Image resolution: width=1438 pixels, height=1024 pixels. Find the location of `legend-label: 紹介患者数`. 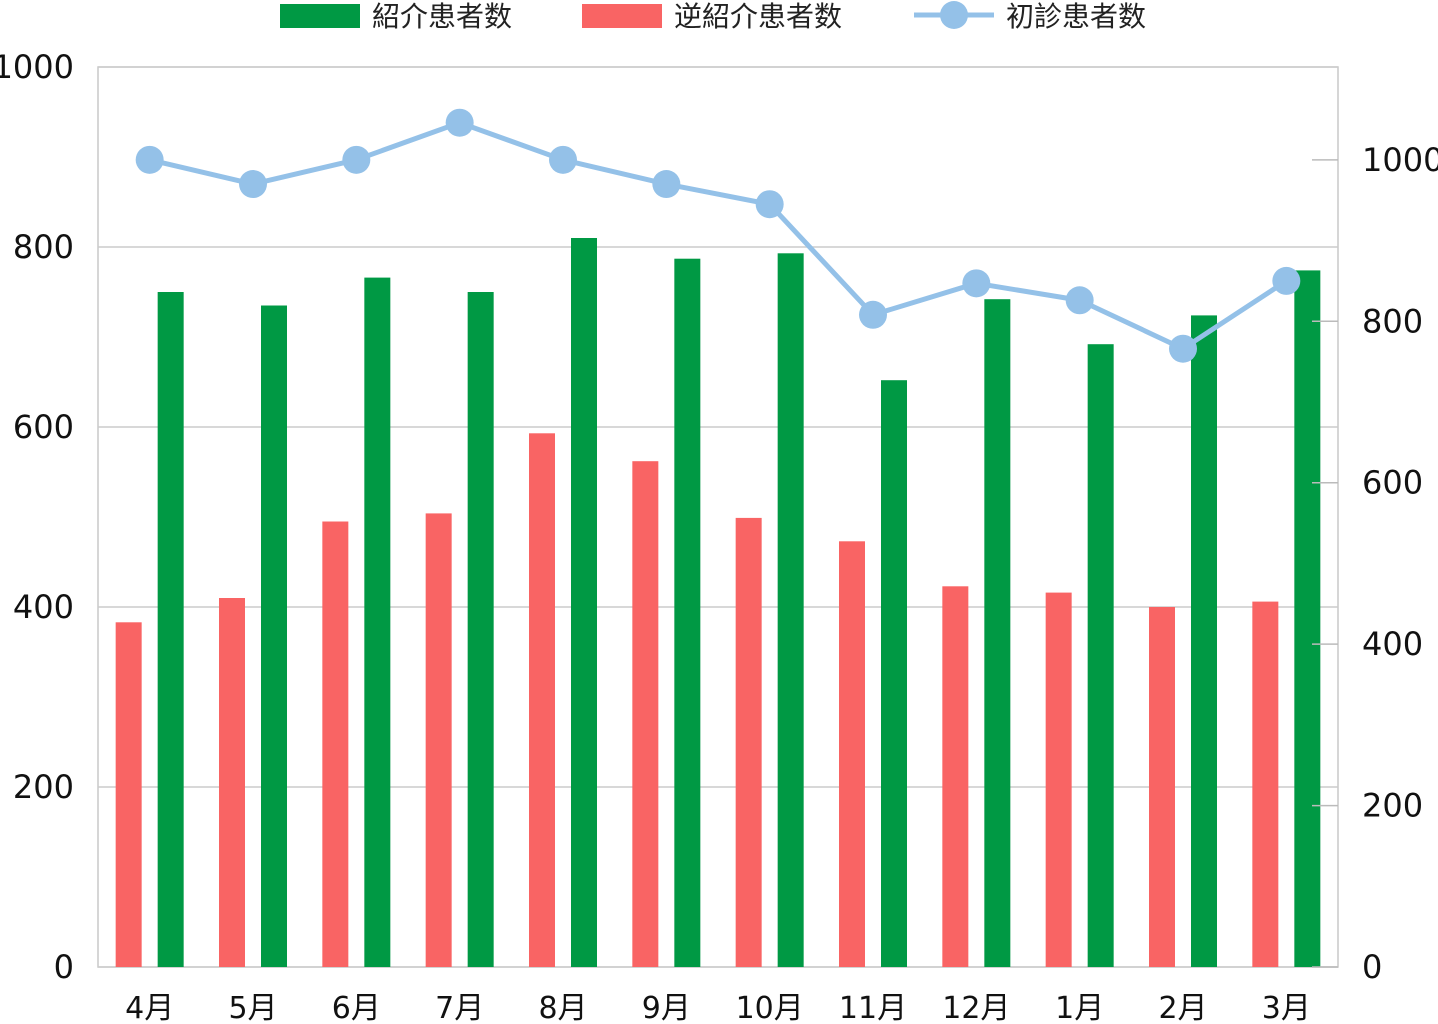

legend-label: 紹介患者数 is located at coordinates (442, 16).